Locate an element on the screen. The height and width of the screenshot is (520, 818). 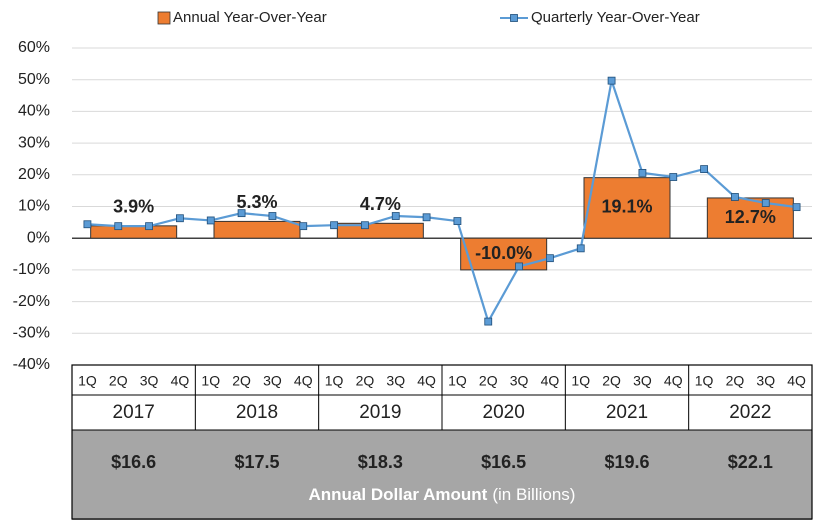
amount-label: $19.6 is located at coordinates (626, 462).